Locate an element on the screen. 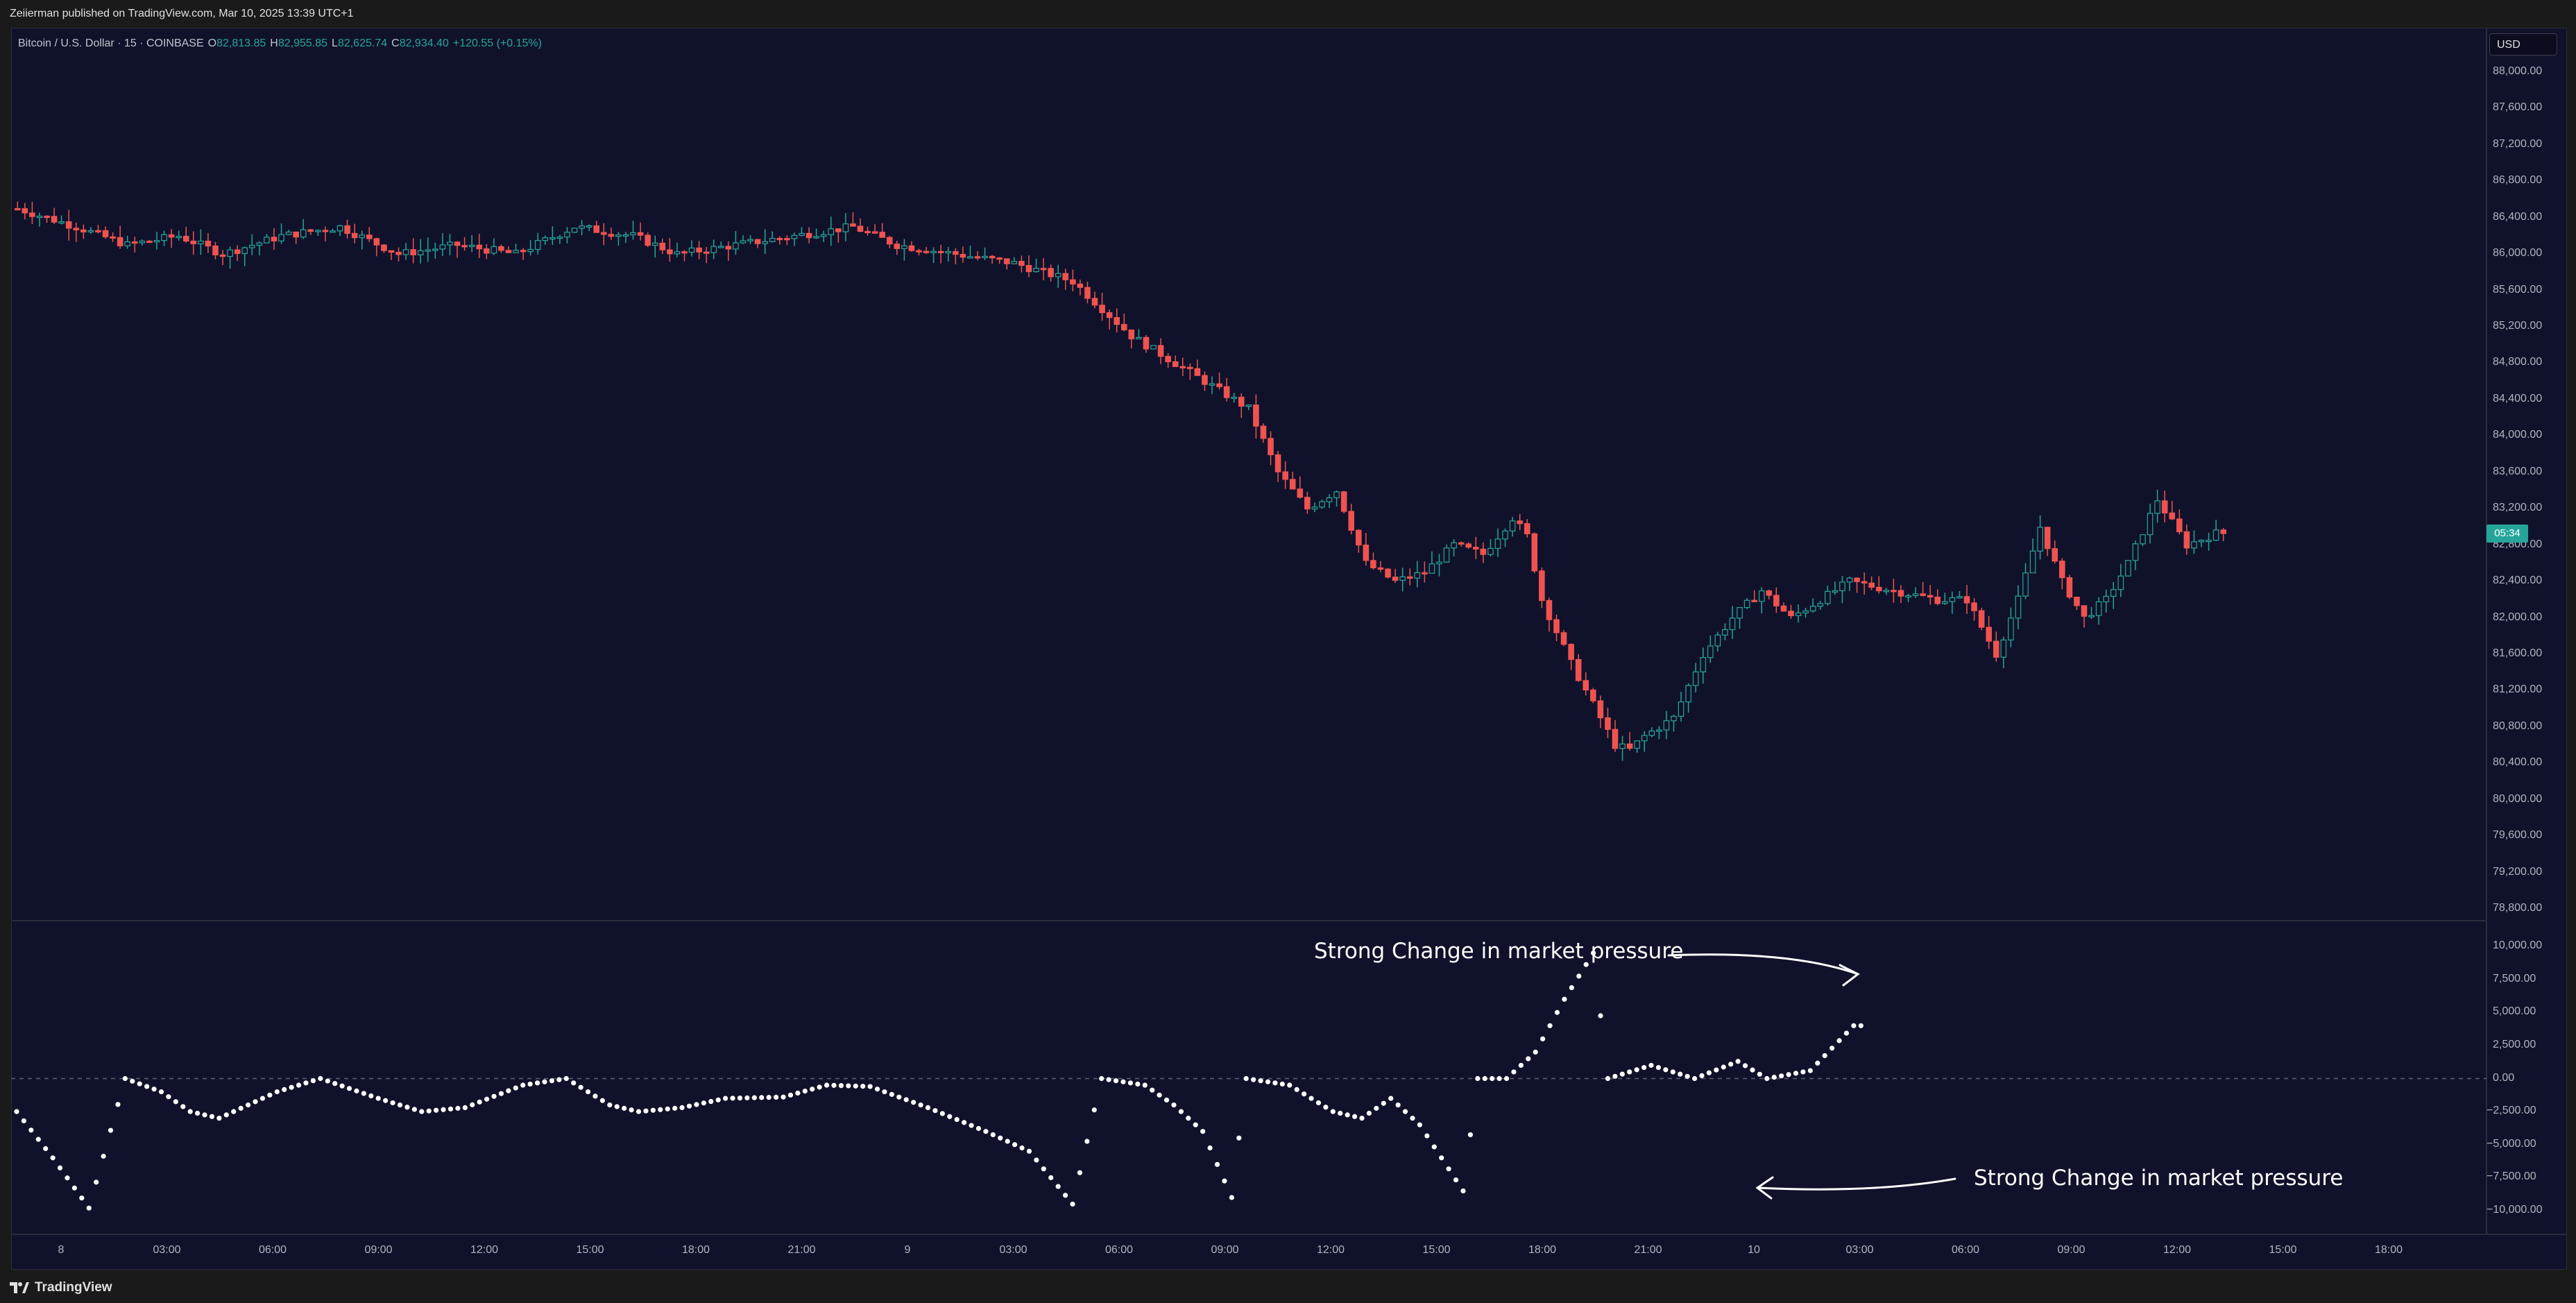 This screenshot has width=2576, height=1303. tradingview-logo-icon is located at coordinates (19, 1288).